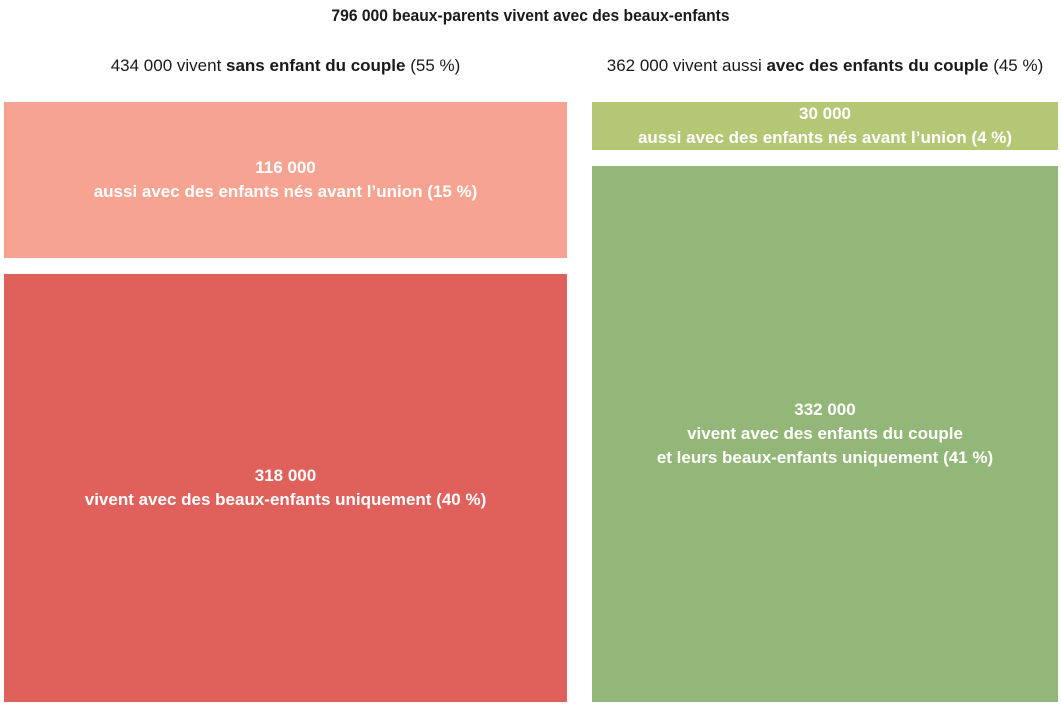 The image size is (1061, 706). I want to click on cell-value-label: 332 000, so click(825, 409).